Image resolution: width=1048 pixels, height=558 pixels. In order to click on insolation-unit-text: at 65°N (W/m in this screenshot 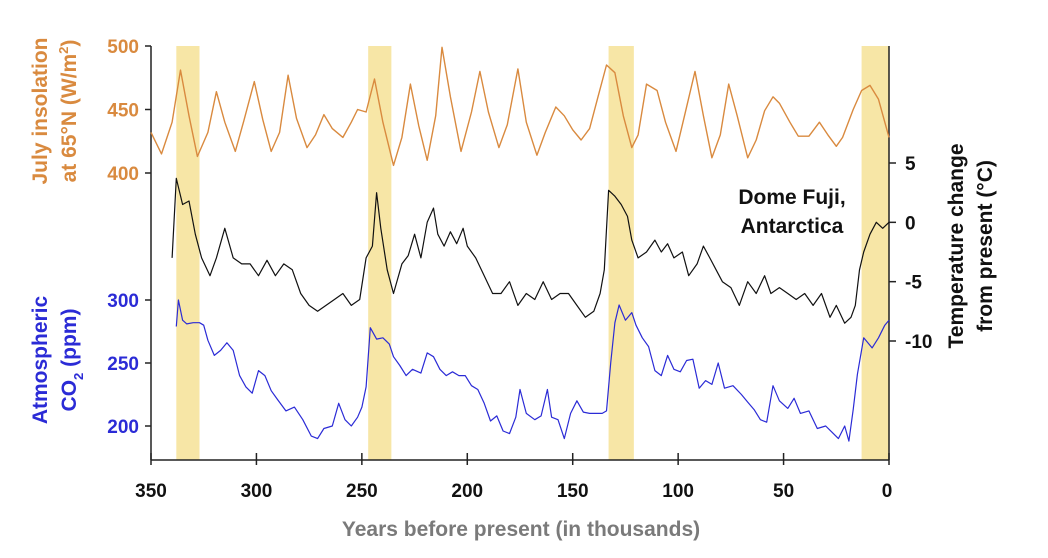, I will do `click(69, 118)`.